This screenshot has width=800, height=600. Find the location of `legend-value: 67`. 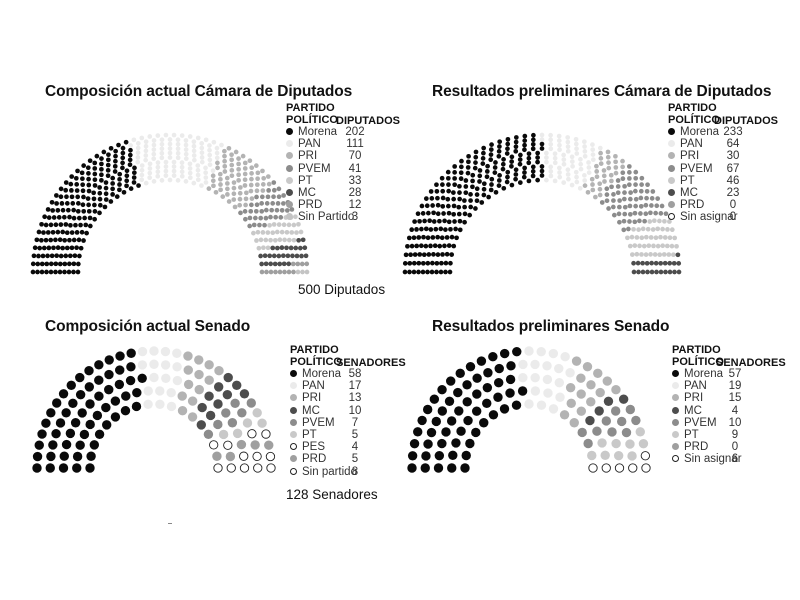

legend-value: 67 is located at coordinates (733, 168).